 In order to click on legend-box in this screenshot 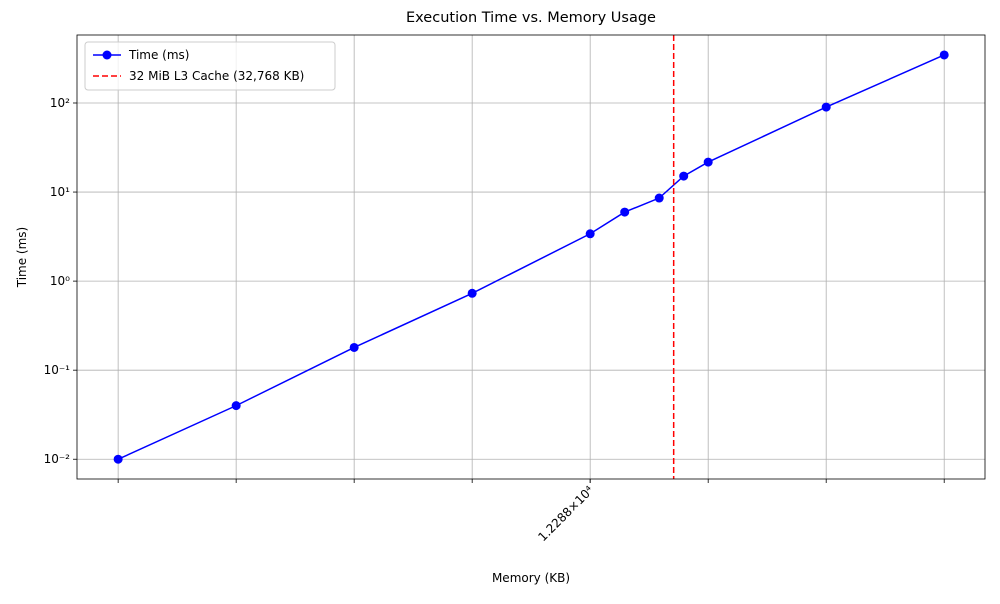, I will do `click(210, 66)`.